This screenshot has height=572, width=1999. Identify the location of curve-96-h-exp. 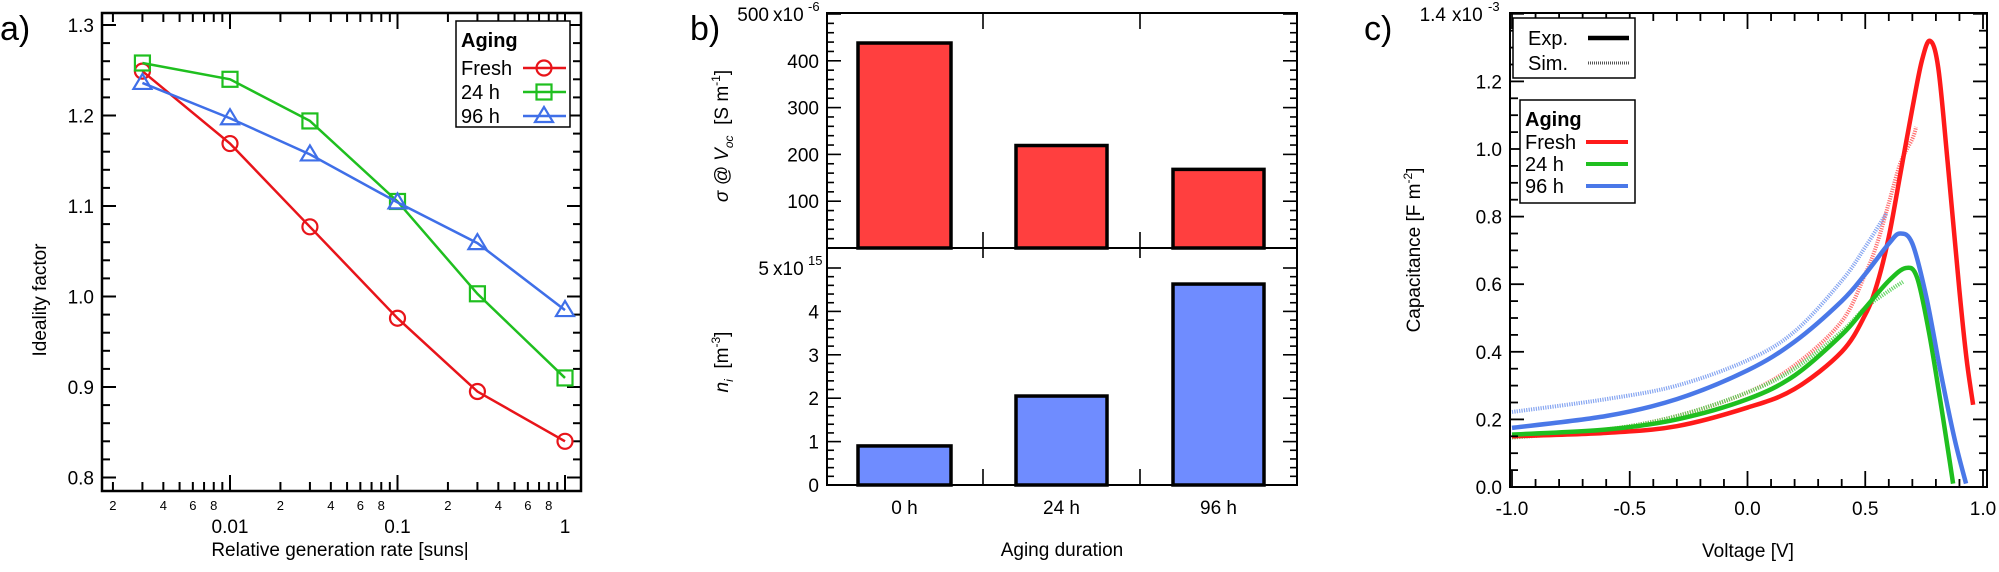
(1740, 358).